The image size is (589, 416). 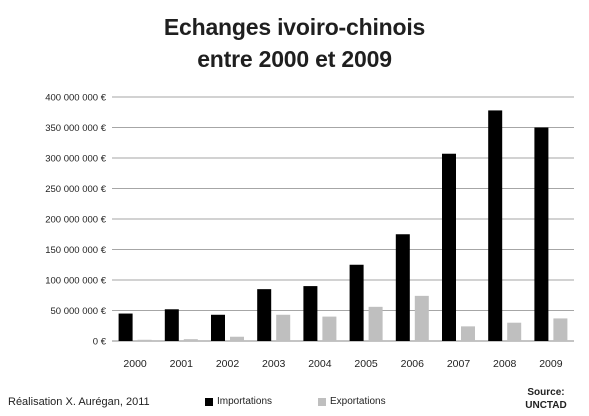 I want to click on x-tick-label: 2005, so click(x=366, y=364).